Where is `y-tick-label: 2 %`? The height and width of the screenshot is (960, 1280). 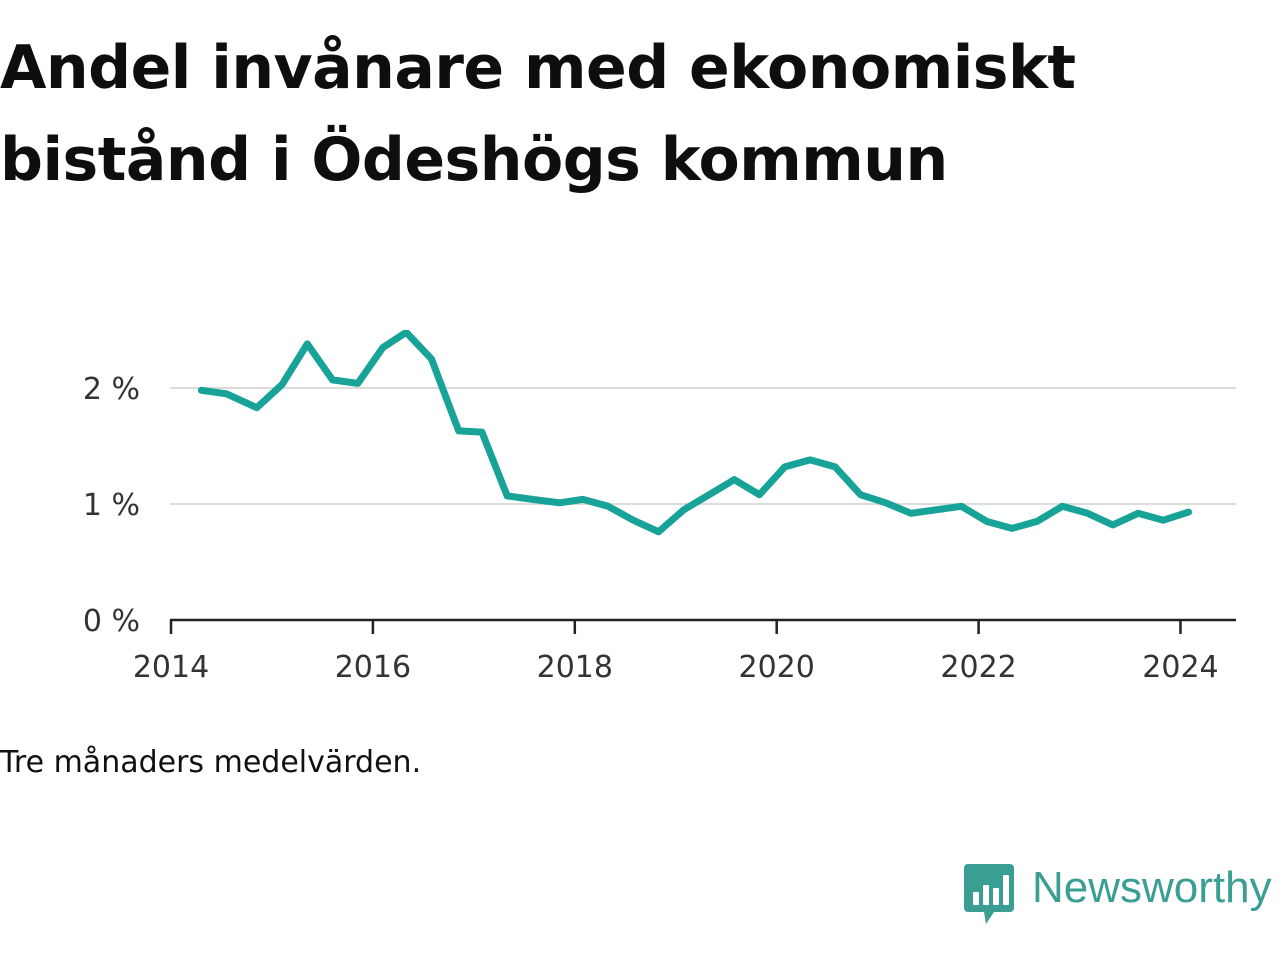 y-tick-label: 2 % is located at coordinates (111, 389).